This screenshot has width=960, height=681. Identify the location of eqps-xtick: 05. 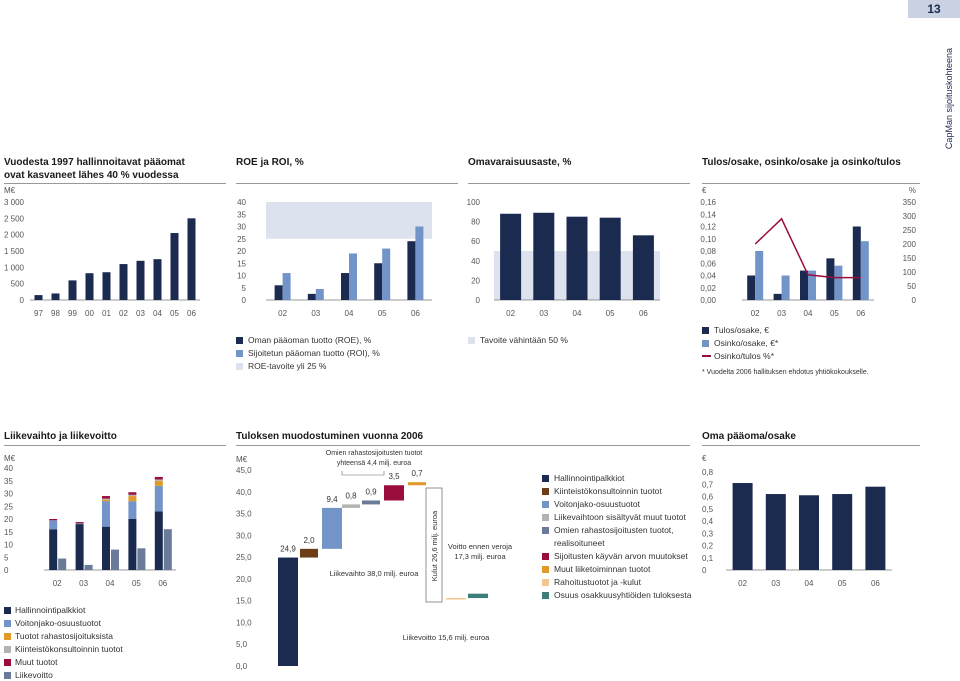
(842, 583).